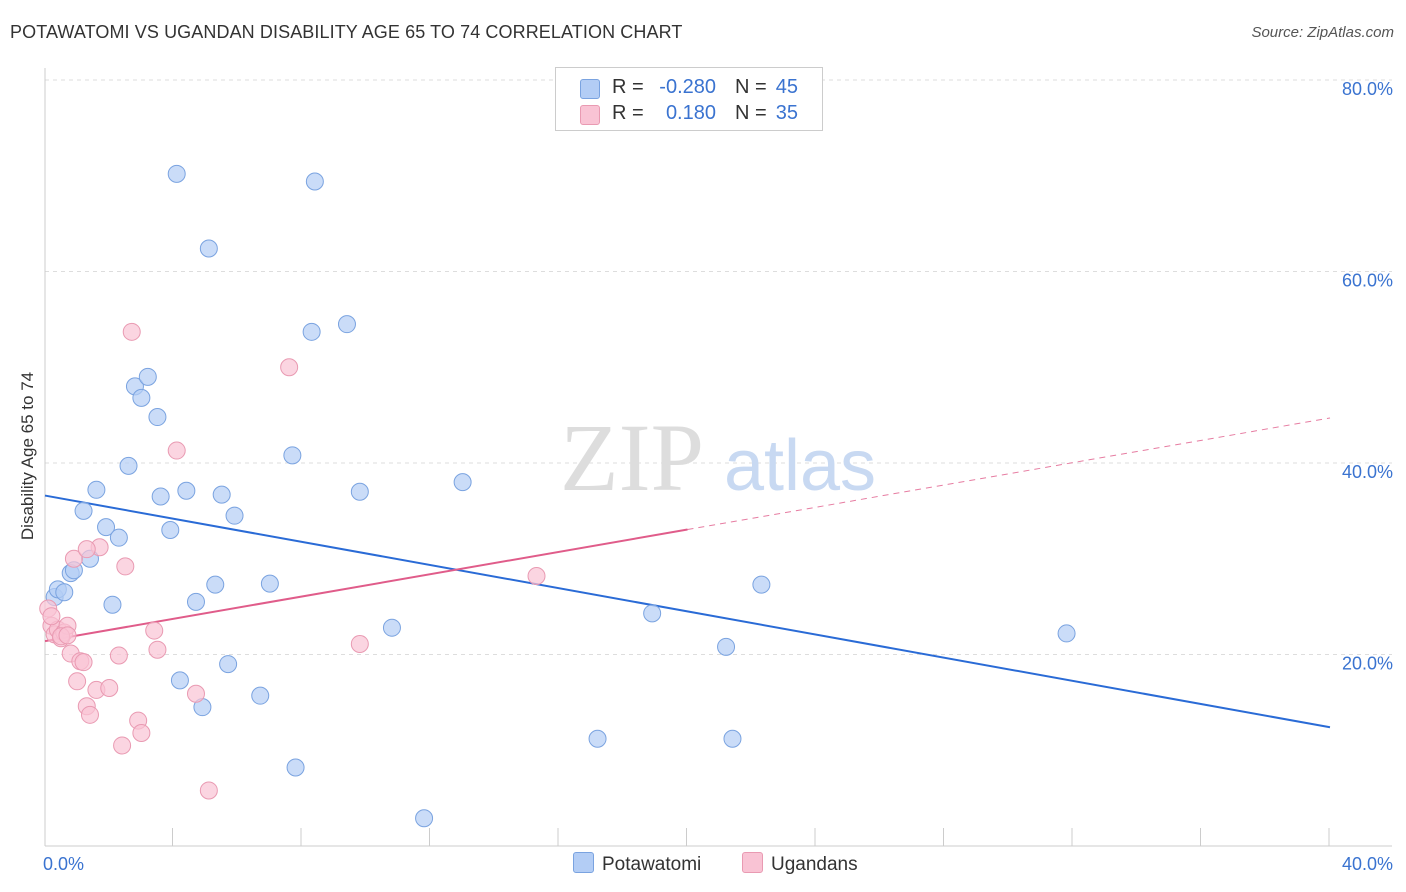 This screenshot has width=1406, height=892. What do you see at coordinates (752, 862) in the screenshot?
I see `bottom-legend-swatch-ugandans` at bounding box center [752, 862].